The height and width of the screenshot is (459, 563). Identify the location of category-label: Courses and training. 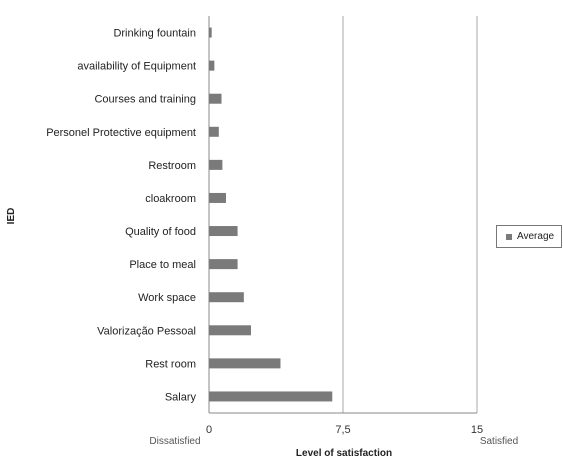
(145, 100).